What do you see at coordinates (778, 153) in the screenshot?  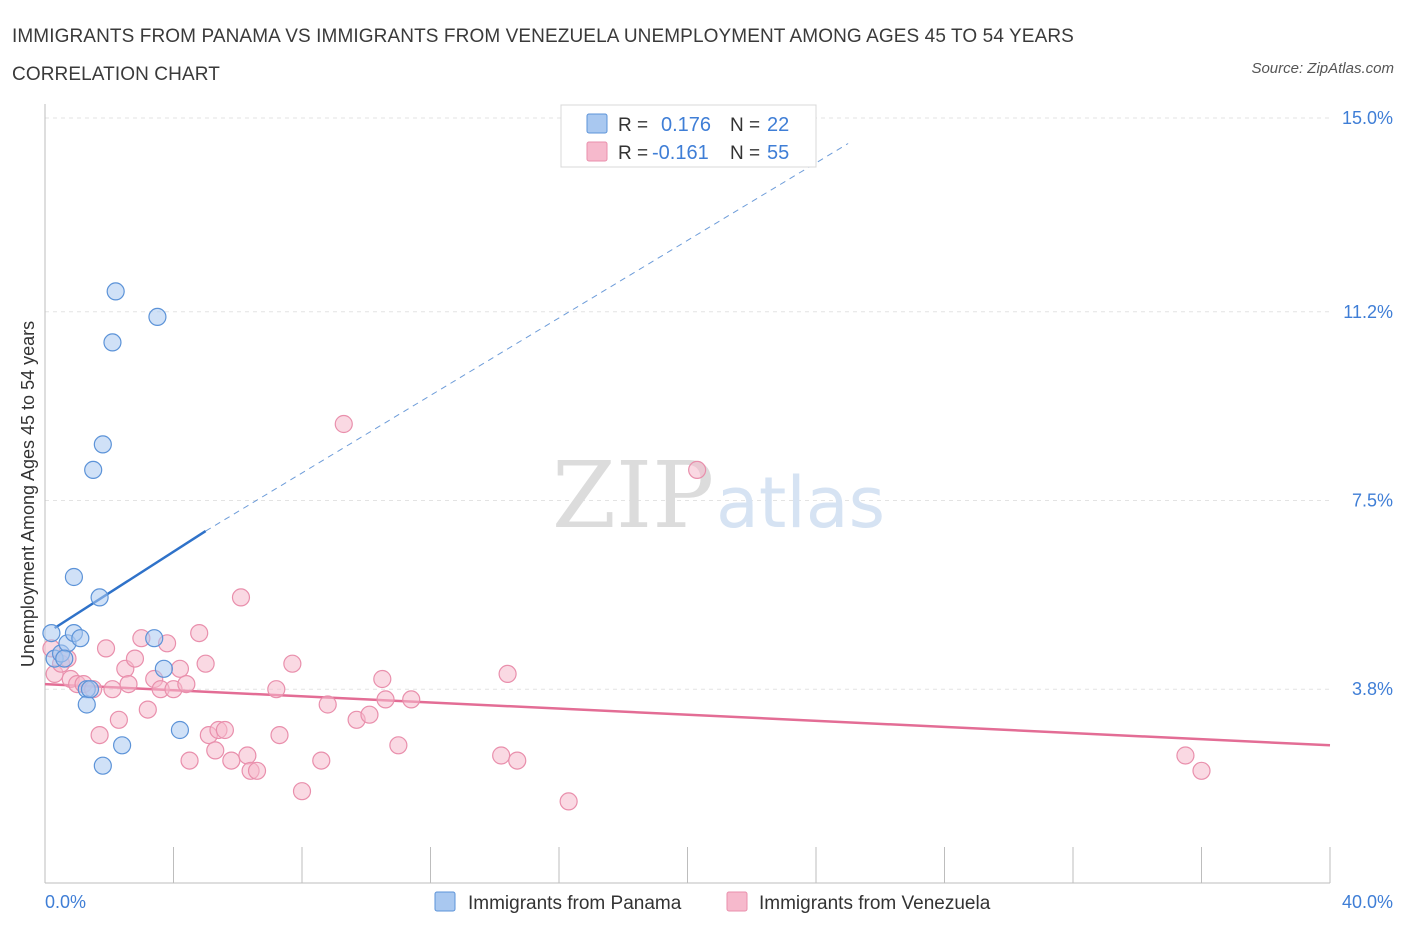 I see `legend-n-value: 55` at bounding box center [778, 153].